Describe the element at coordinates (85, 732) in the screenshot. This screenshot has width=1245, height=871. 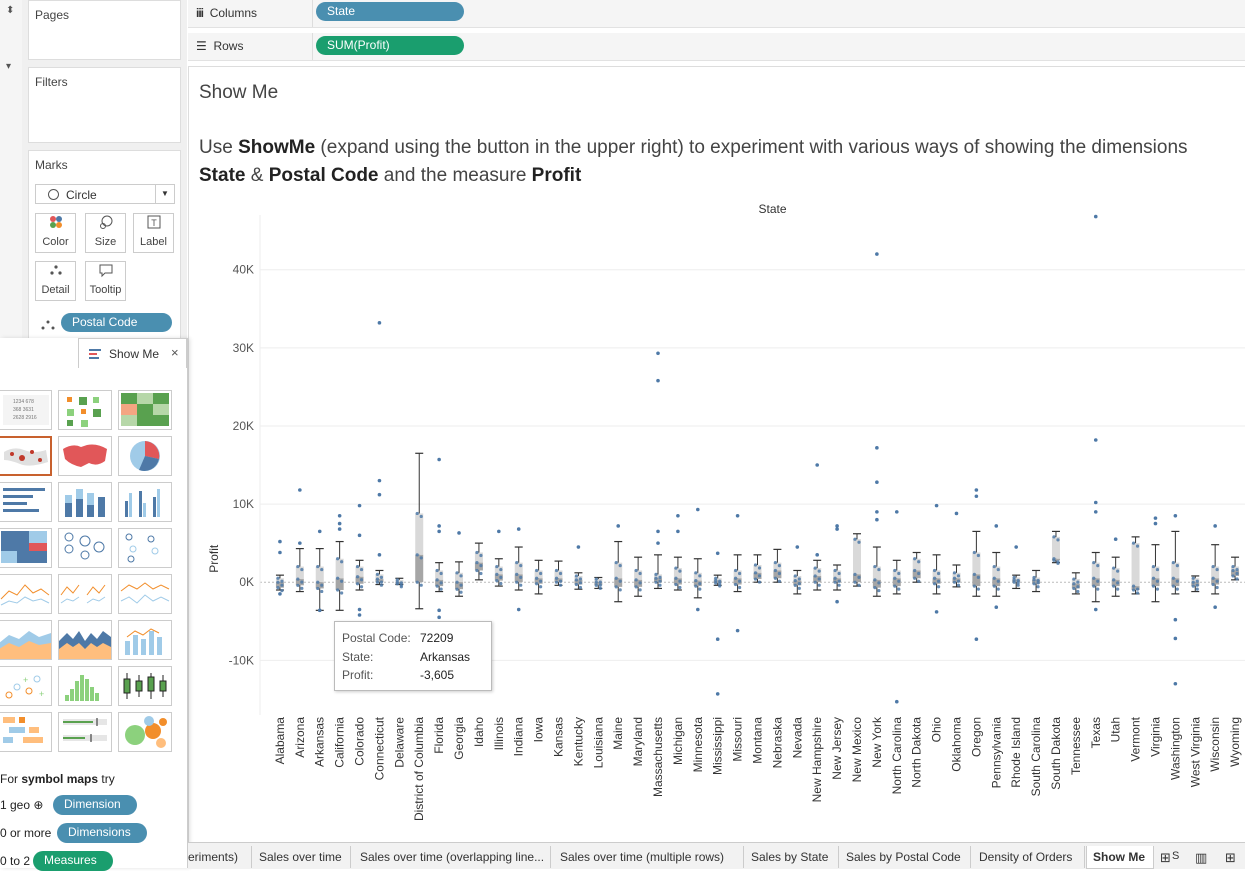
I see `chart-type-bullet-graph` at that location.